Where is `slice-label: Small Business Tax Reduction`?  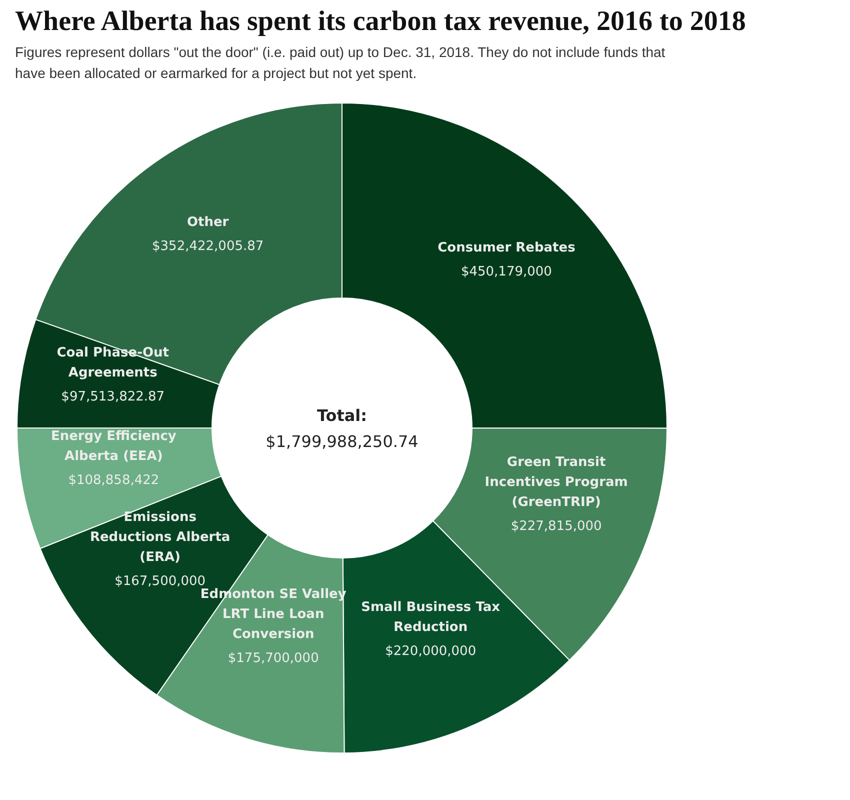 slice-label: Small Business Tax Reduction is located at coordinates (431, 617).